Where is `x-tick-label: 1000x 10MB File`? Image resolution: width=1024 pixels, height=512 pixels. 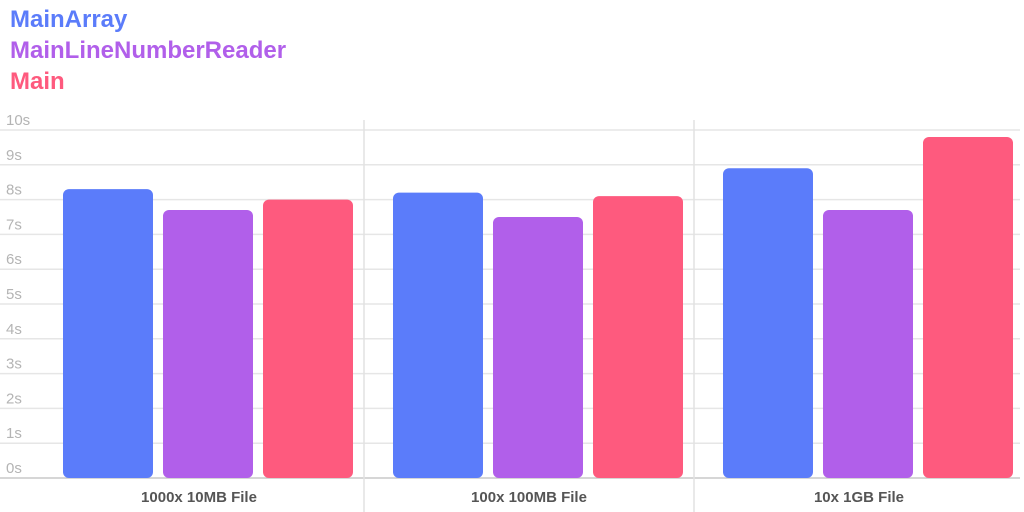 x-tick-label: 1000x 10MB File is located at coordinates (199, 497).